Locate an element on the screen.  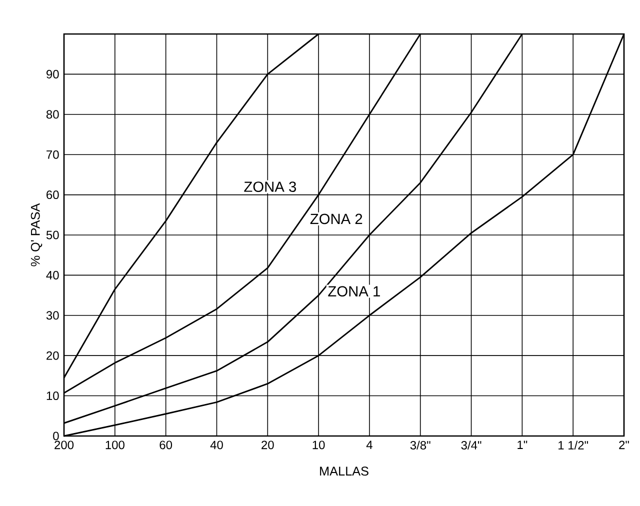
y-tick-label: 90 is located at coordinates (52, 74).